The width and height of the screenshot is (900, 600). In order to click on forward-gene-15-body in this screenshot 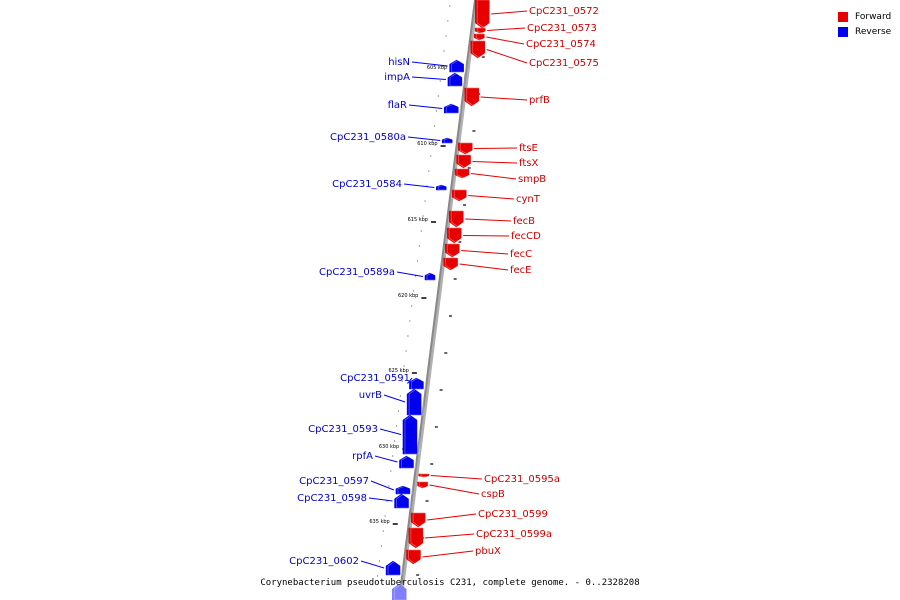, I will do `click(418, 520)`.